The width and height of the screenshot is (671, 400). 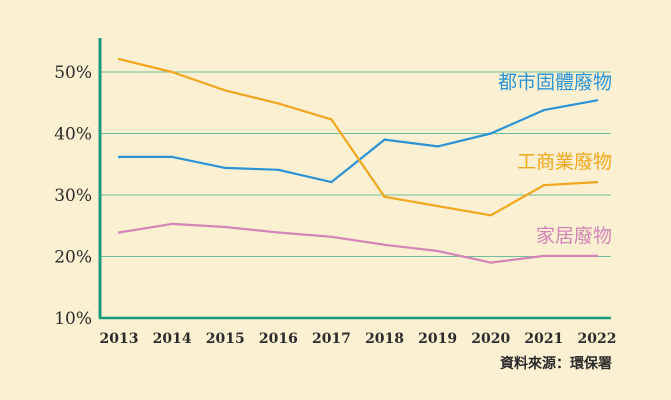 I want to click on series-1-point-2021, so click(x=543, y=185).